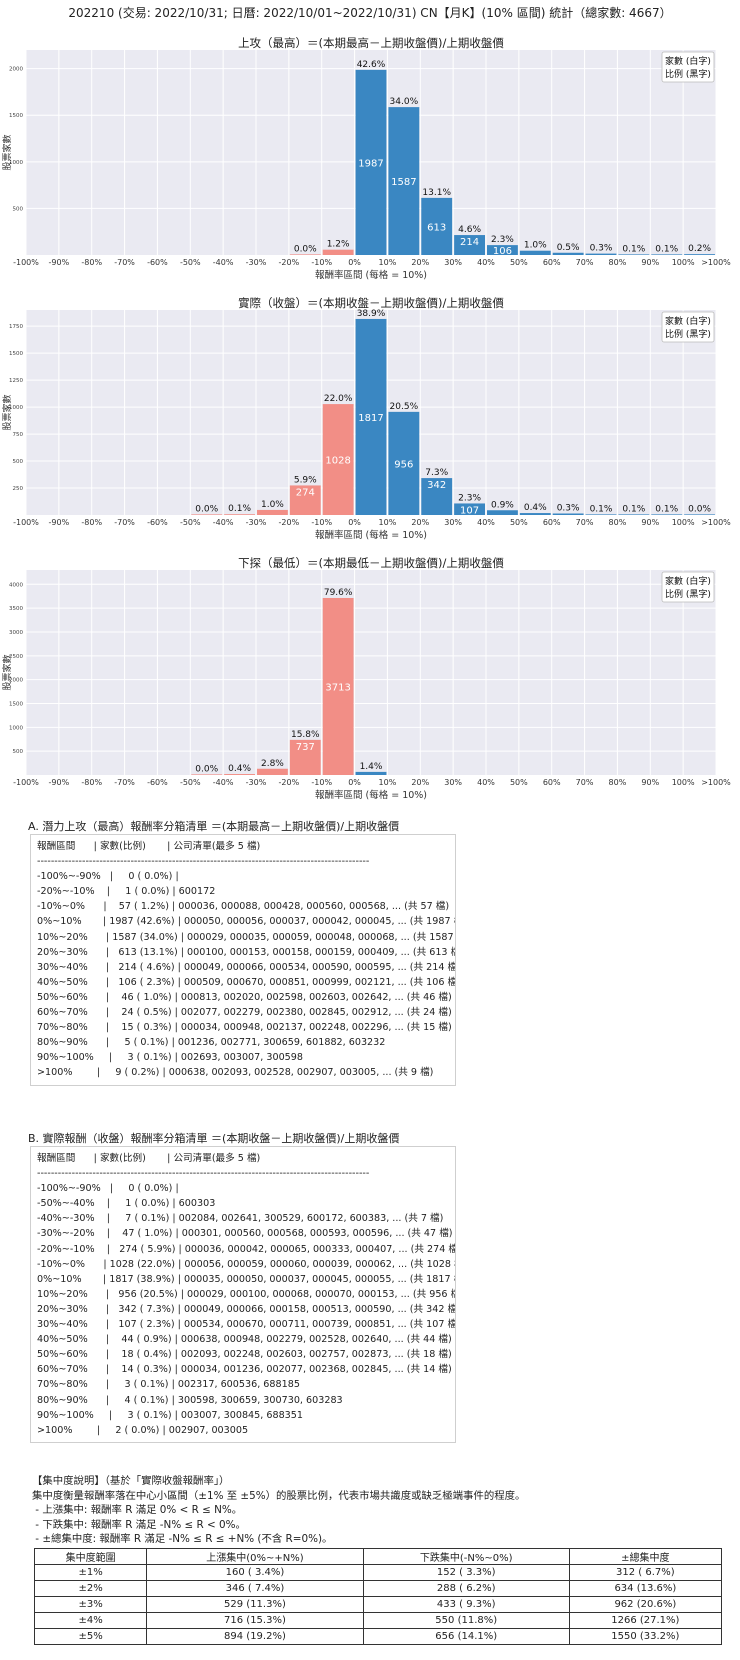  Describe the element at coordinates (466, 1636) in the screenshot. I see `table-cell: 656 (14.1%)` at that location.